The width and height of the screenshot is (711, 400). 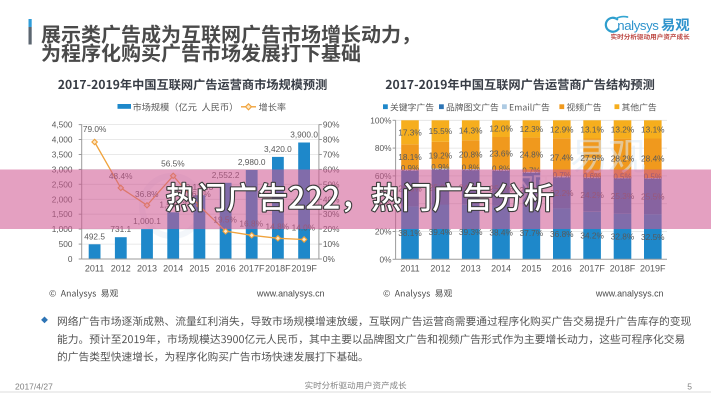 What do you see at coordinates (62, 155) in the screenshot?
I see `svg-text: 3,500` at bounding box center [62, 155].